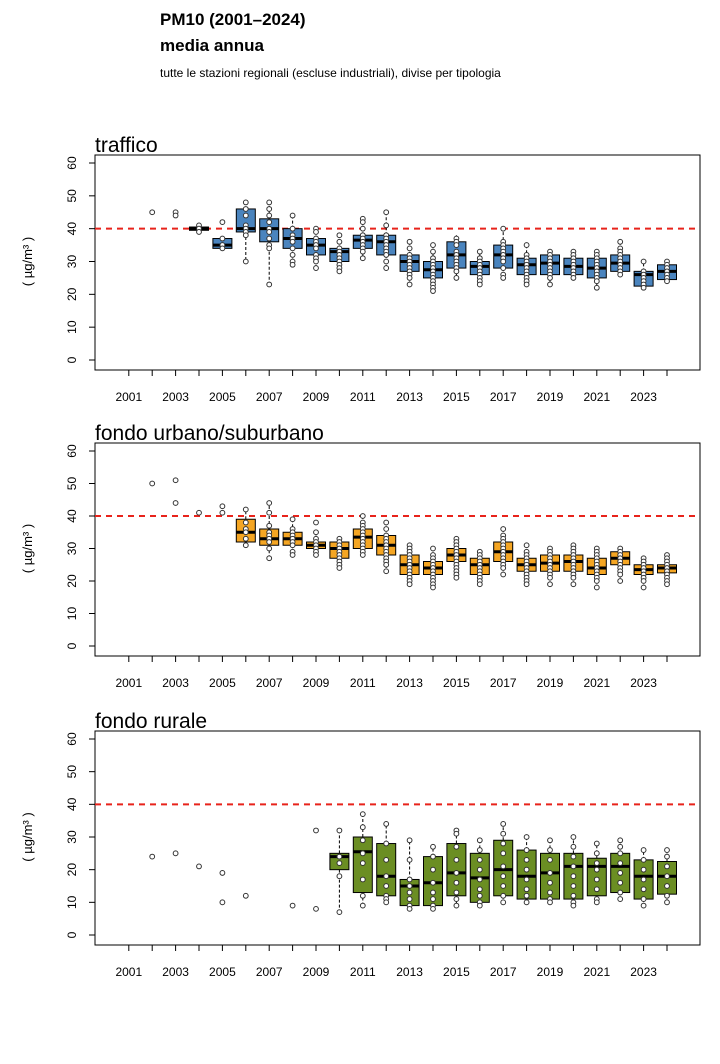 The image size is (720, 1064). Describe the element at coordinates (550, 683) in the screenshot. I see `x-tick-label: 2019` at that location.